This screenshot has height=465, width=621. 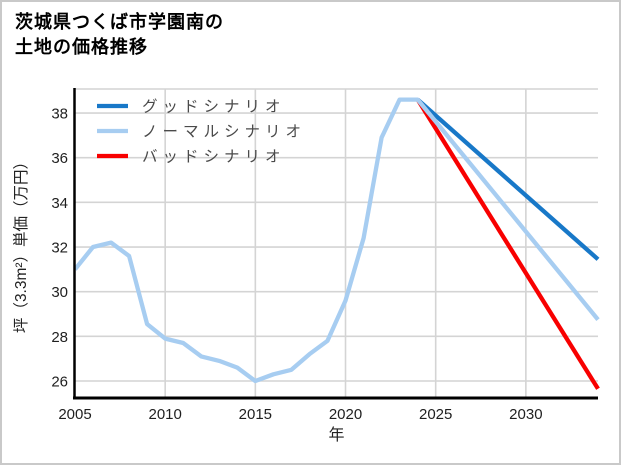 What do you see at coordinates (214, 107) in the screenshot?
I see `legend-label-good: グッドシナリオ` at bounding box center [214, 107].